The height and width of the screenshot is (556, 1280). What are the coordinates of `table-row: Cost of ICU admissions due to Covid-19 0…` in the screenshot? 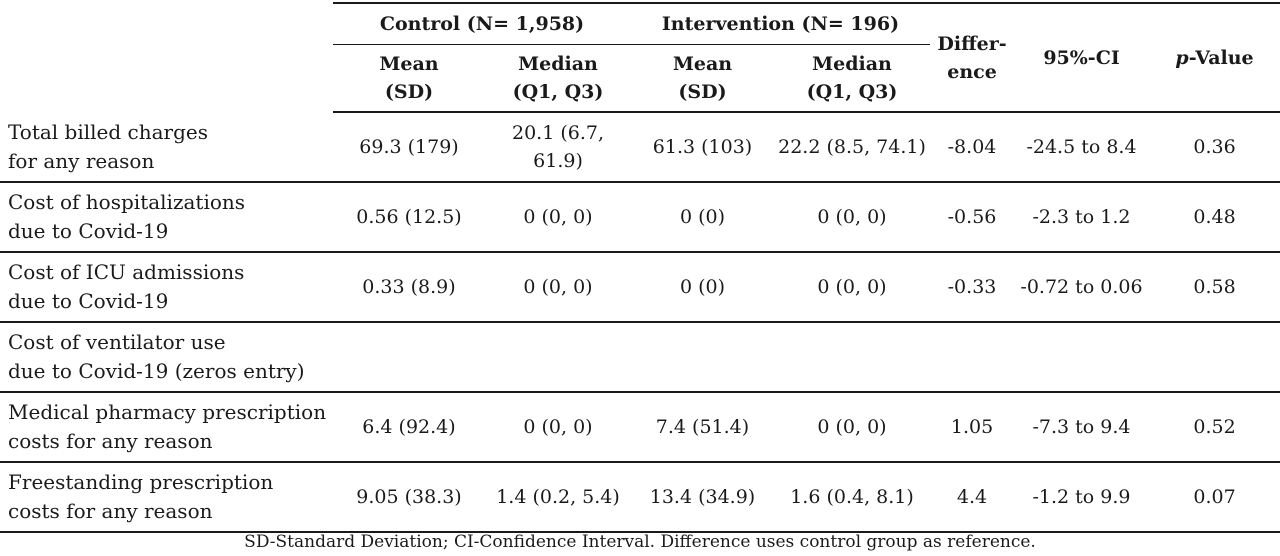 It's located at (640, 287).